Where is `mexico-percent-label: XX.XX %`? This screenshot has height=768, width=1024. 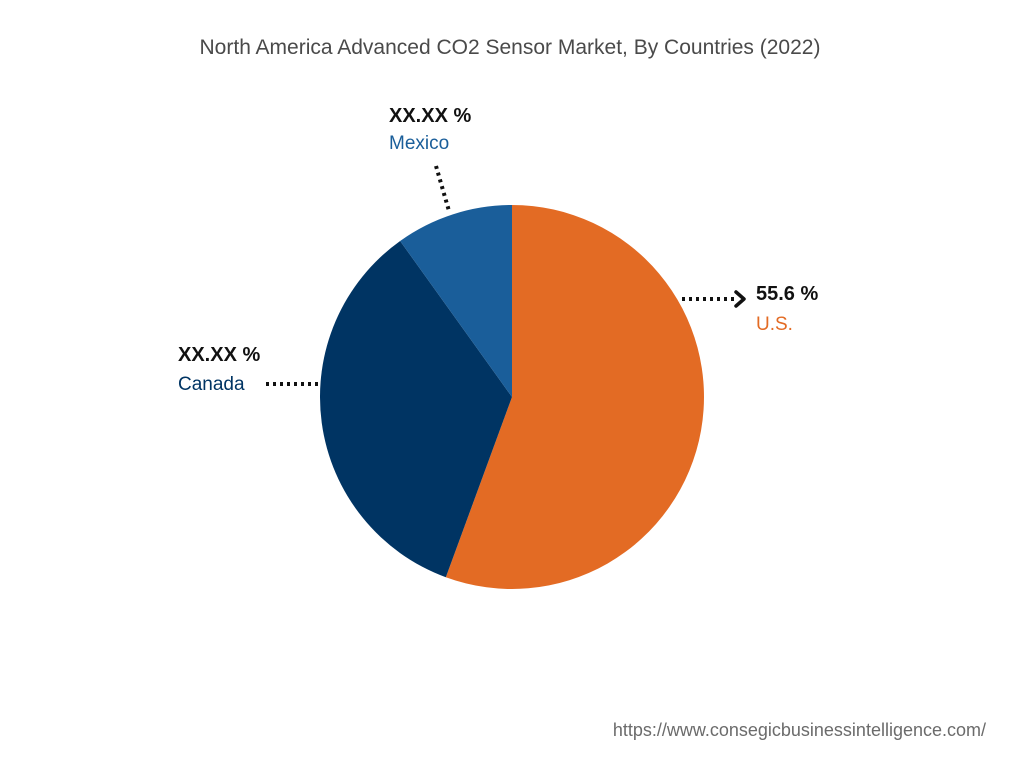 mexico-percent-label: XX.XX % is located at coordinates (430, 116).